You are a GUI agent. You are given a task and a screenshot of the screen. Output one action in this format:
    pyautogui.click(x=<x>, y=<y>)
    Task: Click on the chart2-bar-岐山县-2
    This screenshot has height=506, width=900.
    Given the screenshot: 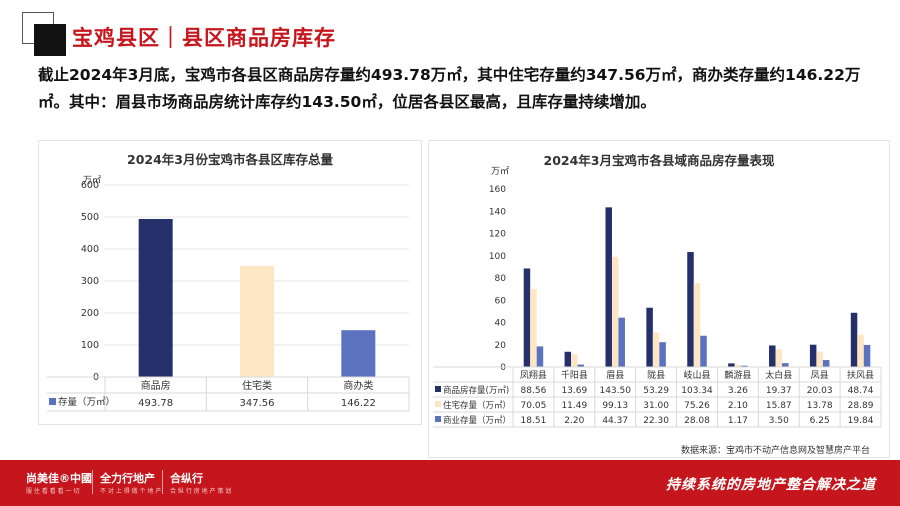 What is the action you would take?
    pyautogui.click(x=703, y=351)
    